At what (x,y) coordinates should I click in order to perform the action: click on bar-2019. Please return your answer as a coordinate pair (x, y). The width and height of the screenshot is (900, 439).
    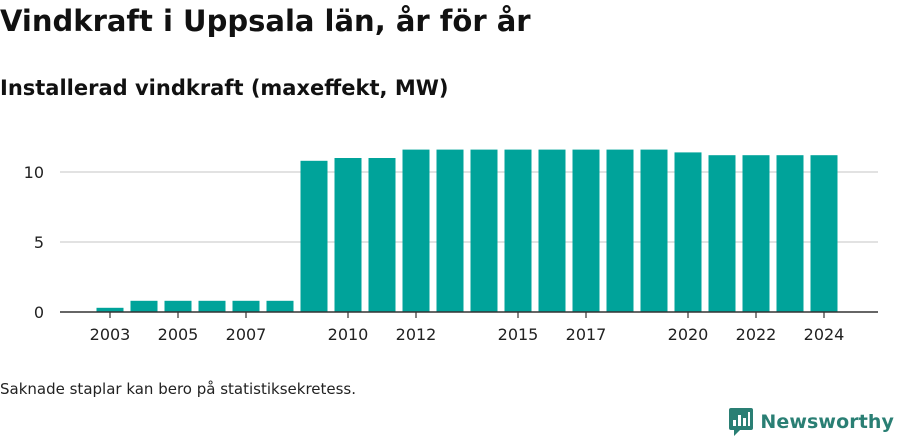
    Looking at the image, I should click on (654, 230).